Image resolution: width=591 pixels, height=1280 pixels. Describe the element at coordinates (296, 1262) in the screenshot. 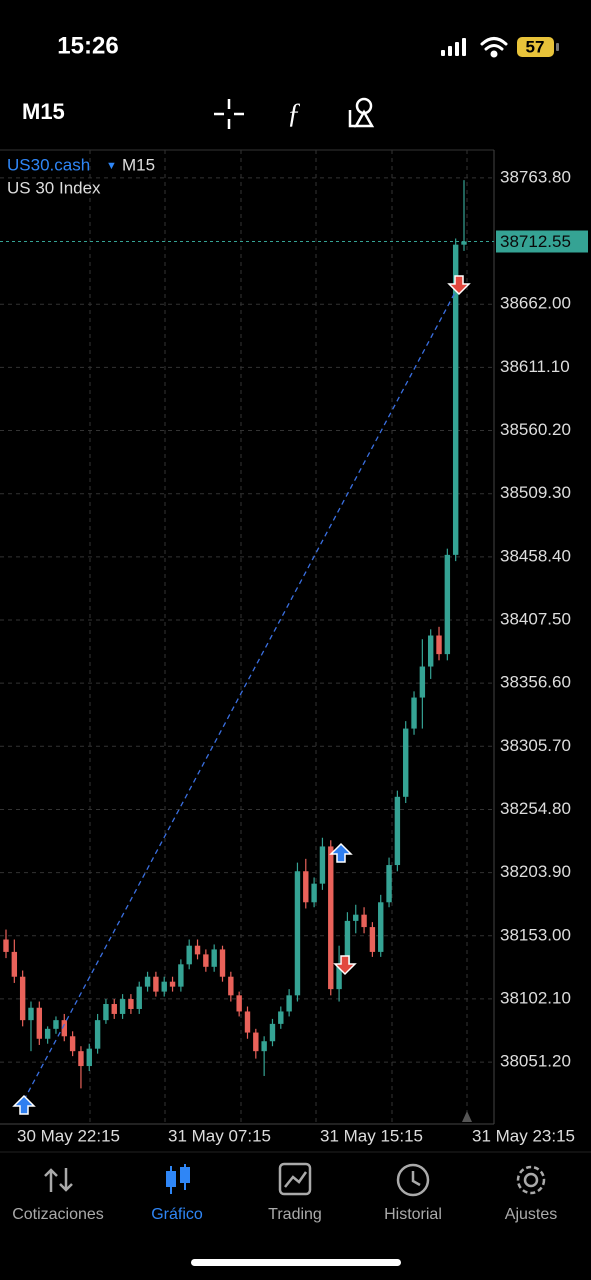

I see `home-indicator` at that location.